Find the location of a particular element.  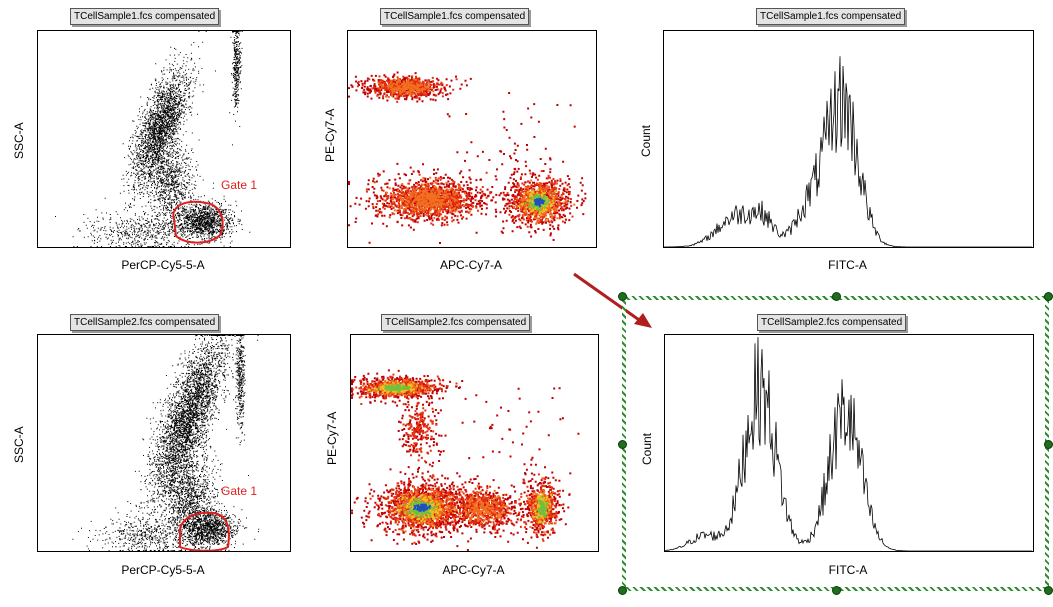

x-axis-label-4: PerCP-Cy5-5-A is located at coordinates (163, 570).